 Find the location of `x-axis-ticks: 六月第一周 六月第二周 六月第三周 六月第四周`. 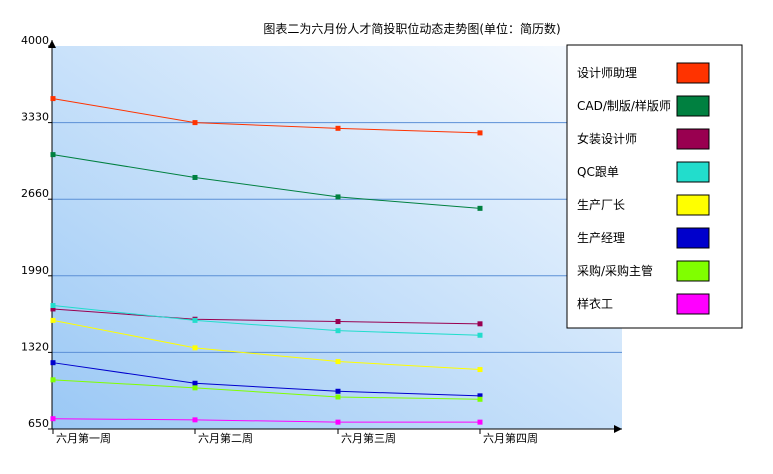

x-axis-ticks: 六月第一周 六月第二周 六月第三周 六月第四周 is located at coordinates (295, 437).